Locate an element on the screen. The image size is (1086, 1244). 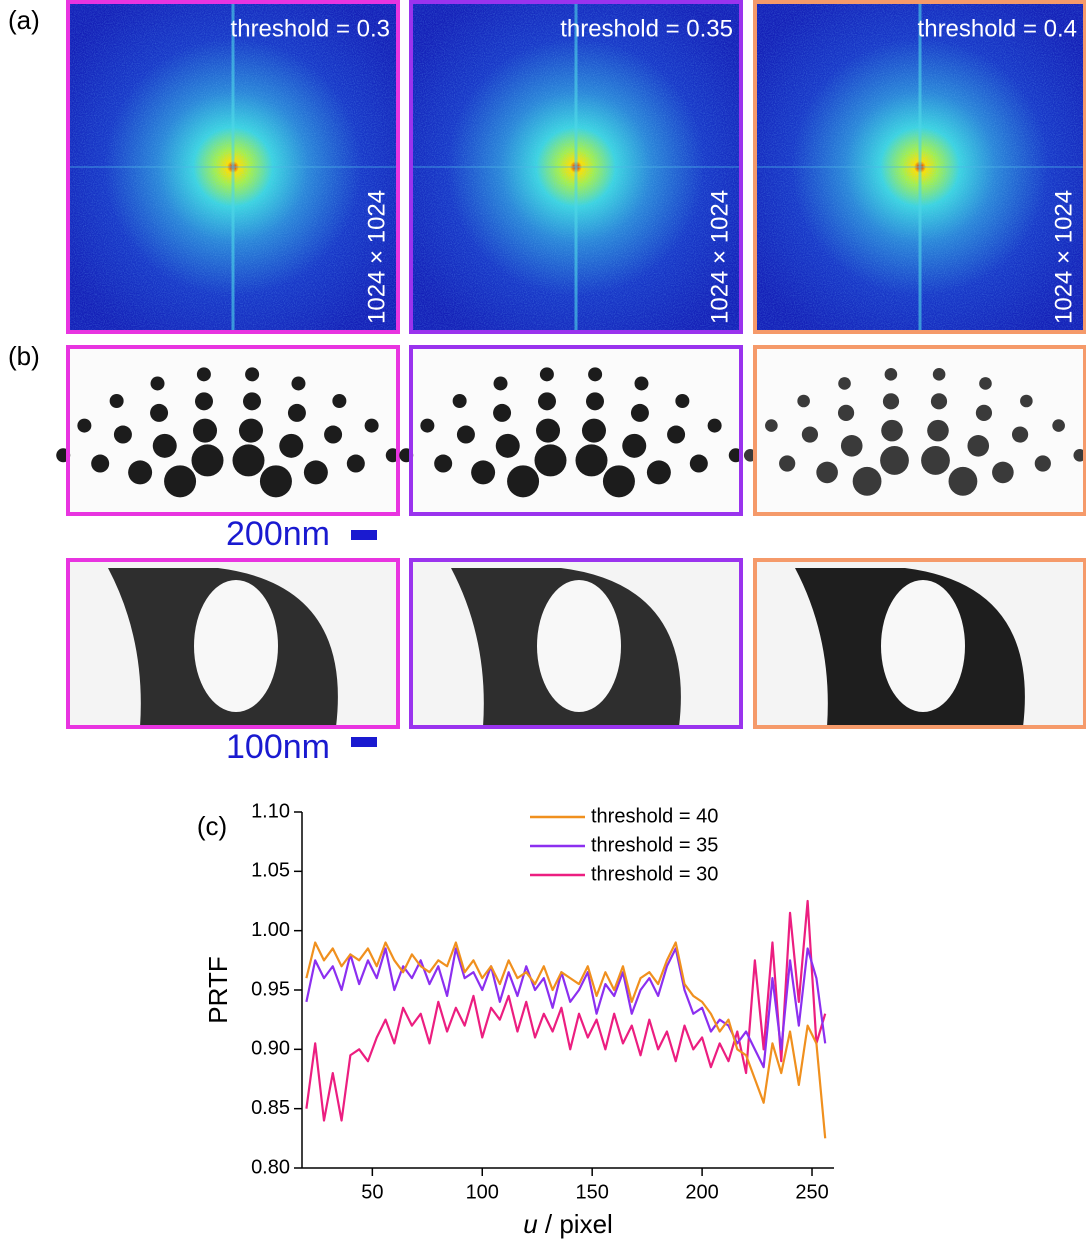
y-tick-label: 1.00 is located at coordinates (270, 930).